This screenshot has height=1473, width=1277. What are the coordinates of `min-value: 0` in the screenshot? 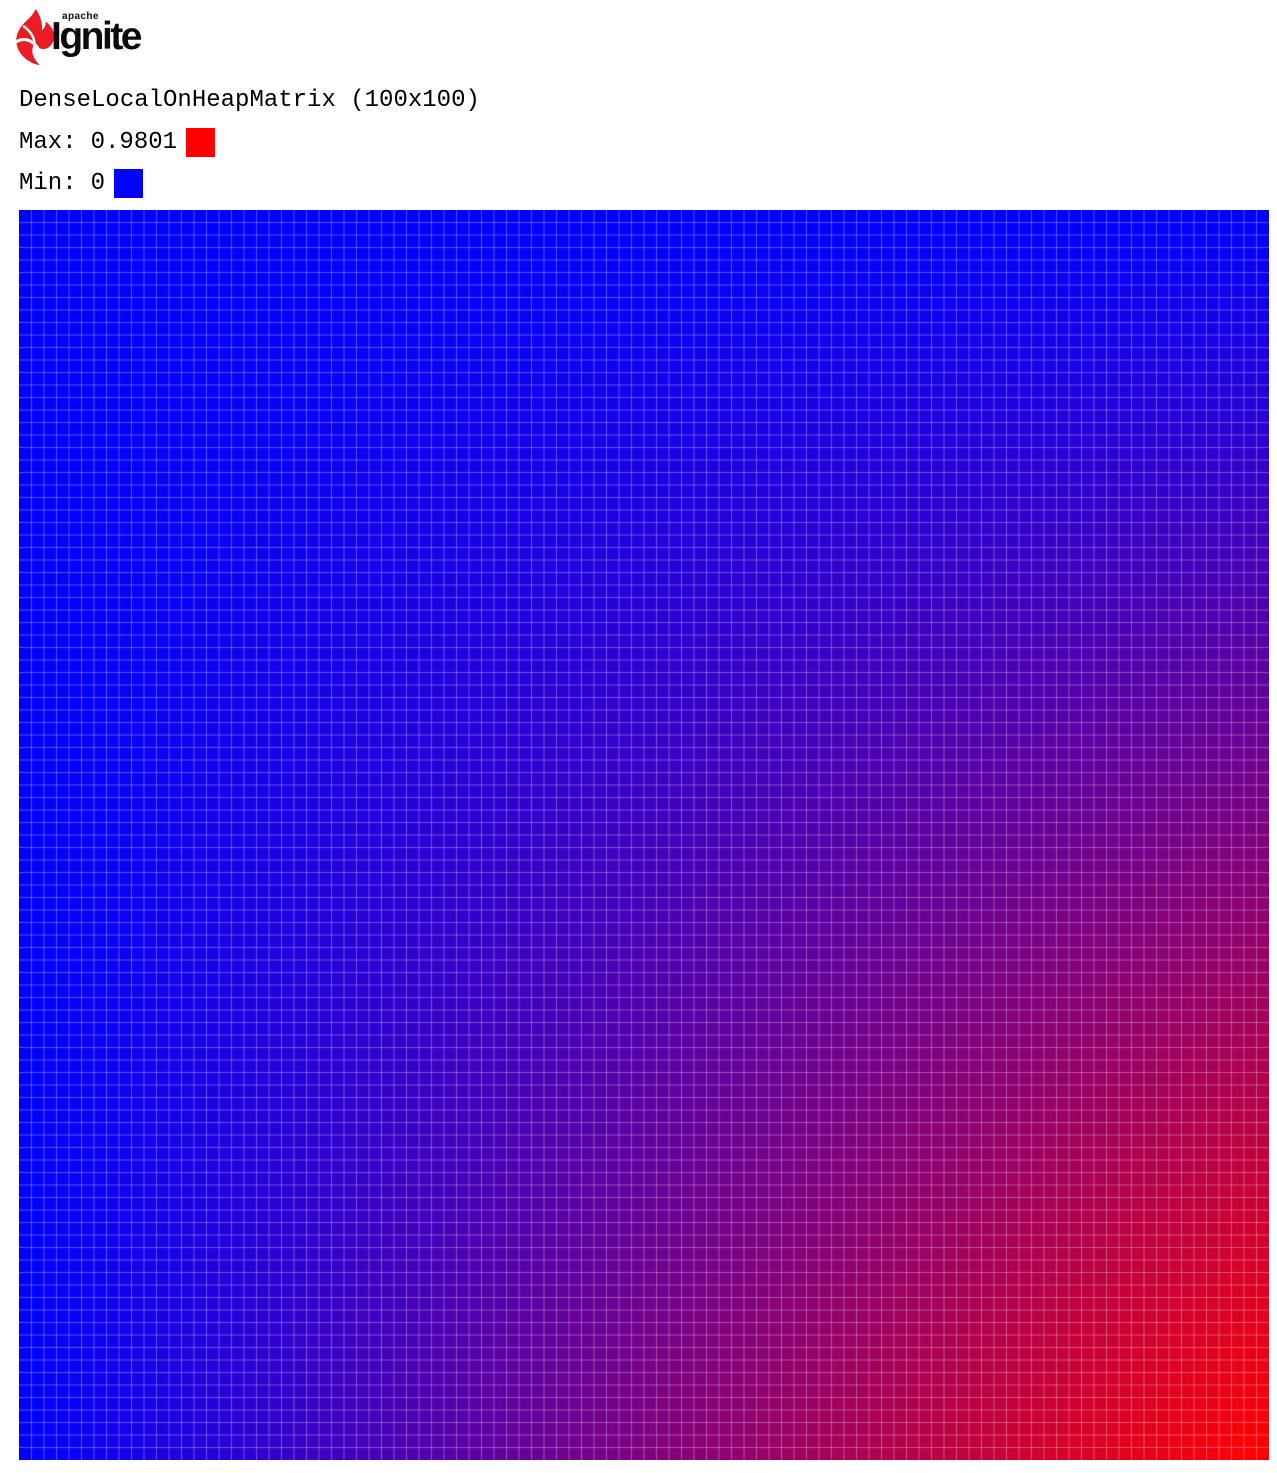 It's located at (98, 183).